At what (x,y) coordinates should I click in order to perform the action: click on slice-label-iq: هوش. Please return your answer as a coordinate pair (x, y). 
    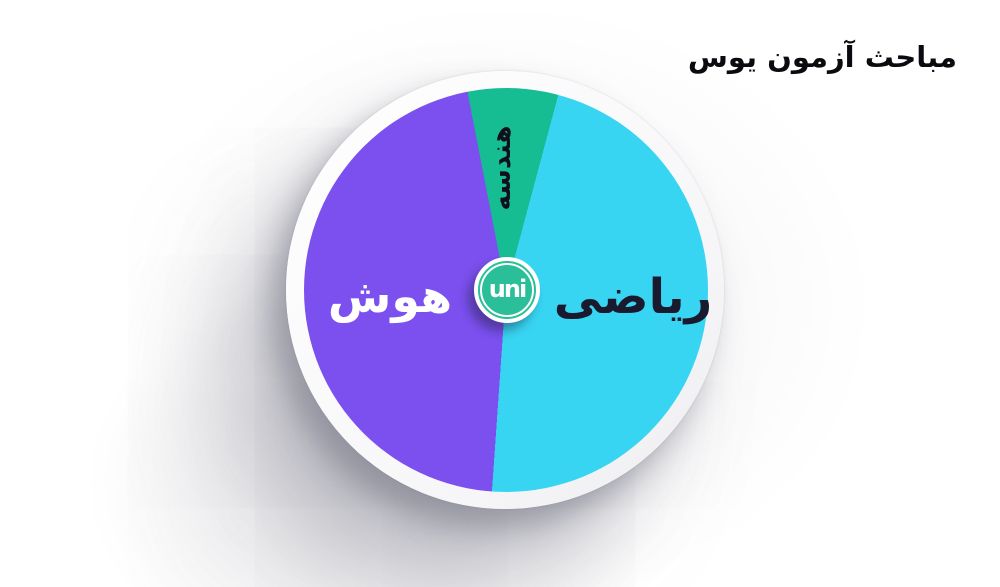
    Looking at the image, I should click on (390, 296).